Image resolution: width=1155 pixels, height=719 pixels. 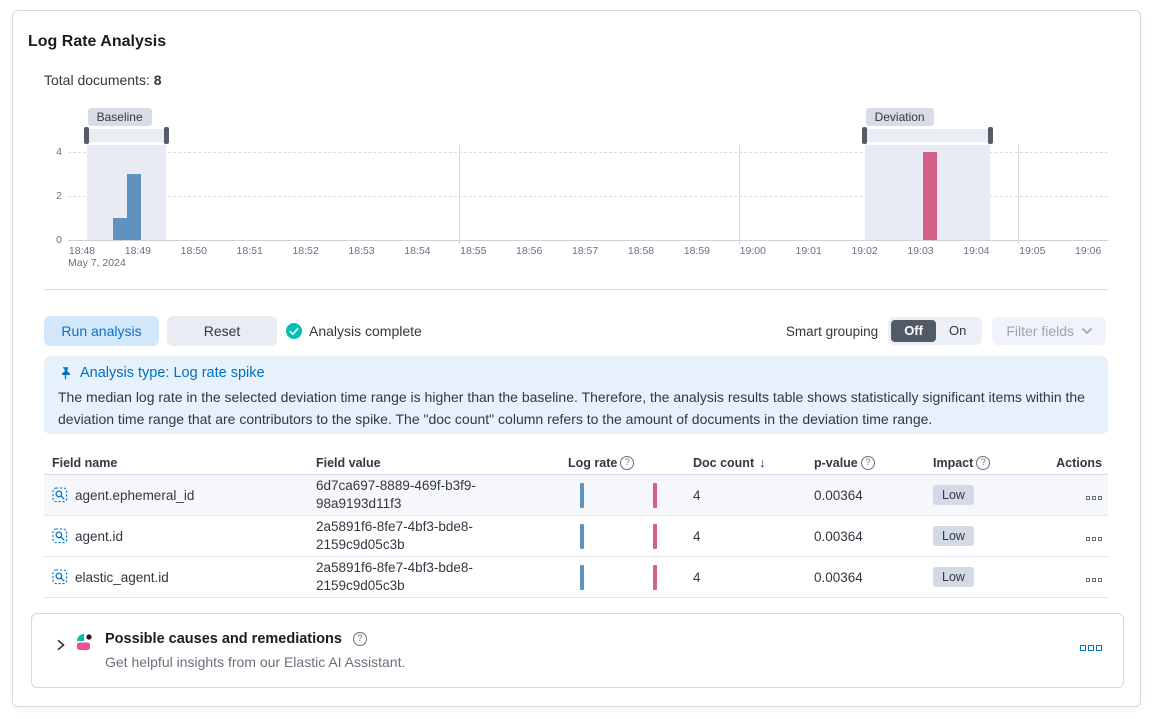 I want to click on x-axis-label: 18:51, so click(x=249, y=251).